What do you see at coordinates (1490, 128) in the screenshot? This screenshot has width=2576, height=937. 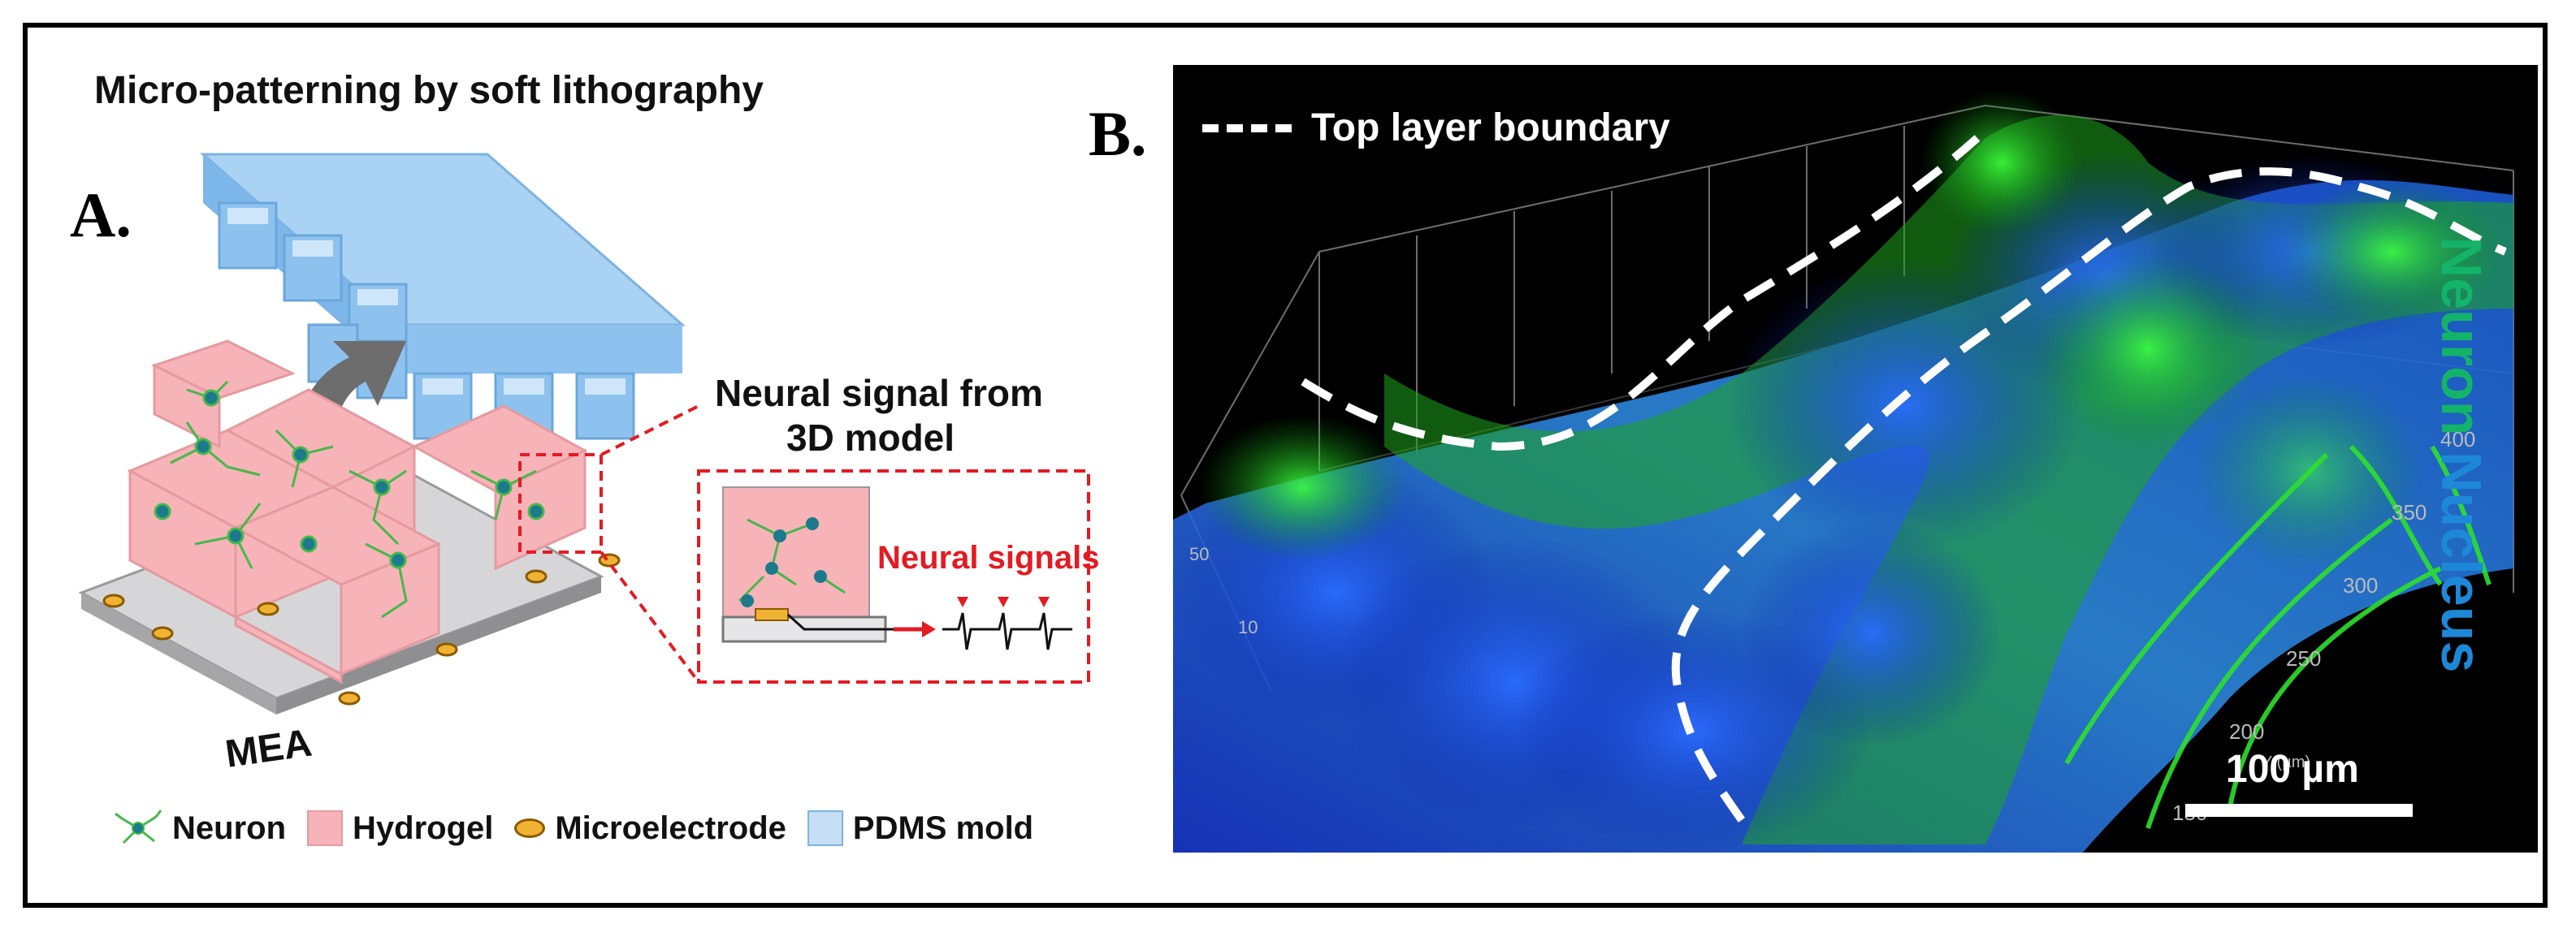 I see `boundary-legend-label: Top layer boundary` at bounding box center [1490, 128].